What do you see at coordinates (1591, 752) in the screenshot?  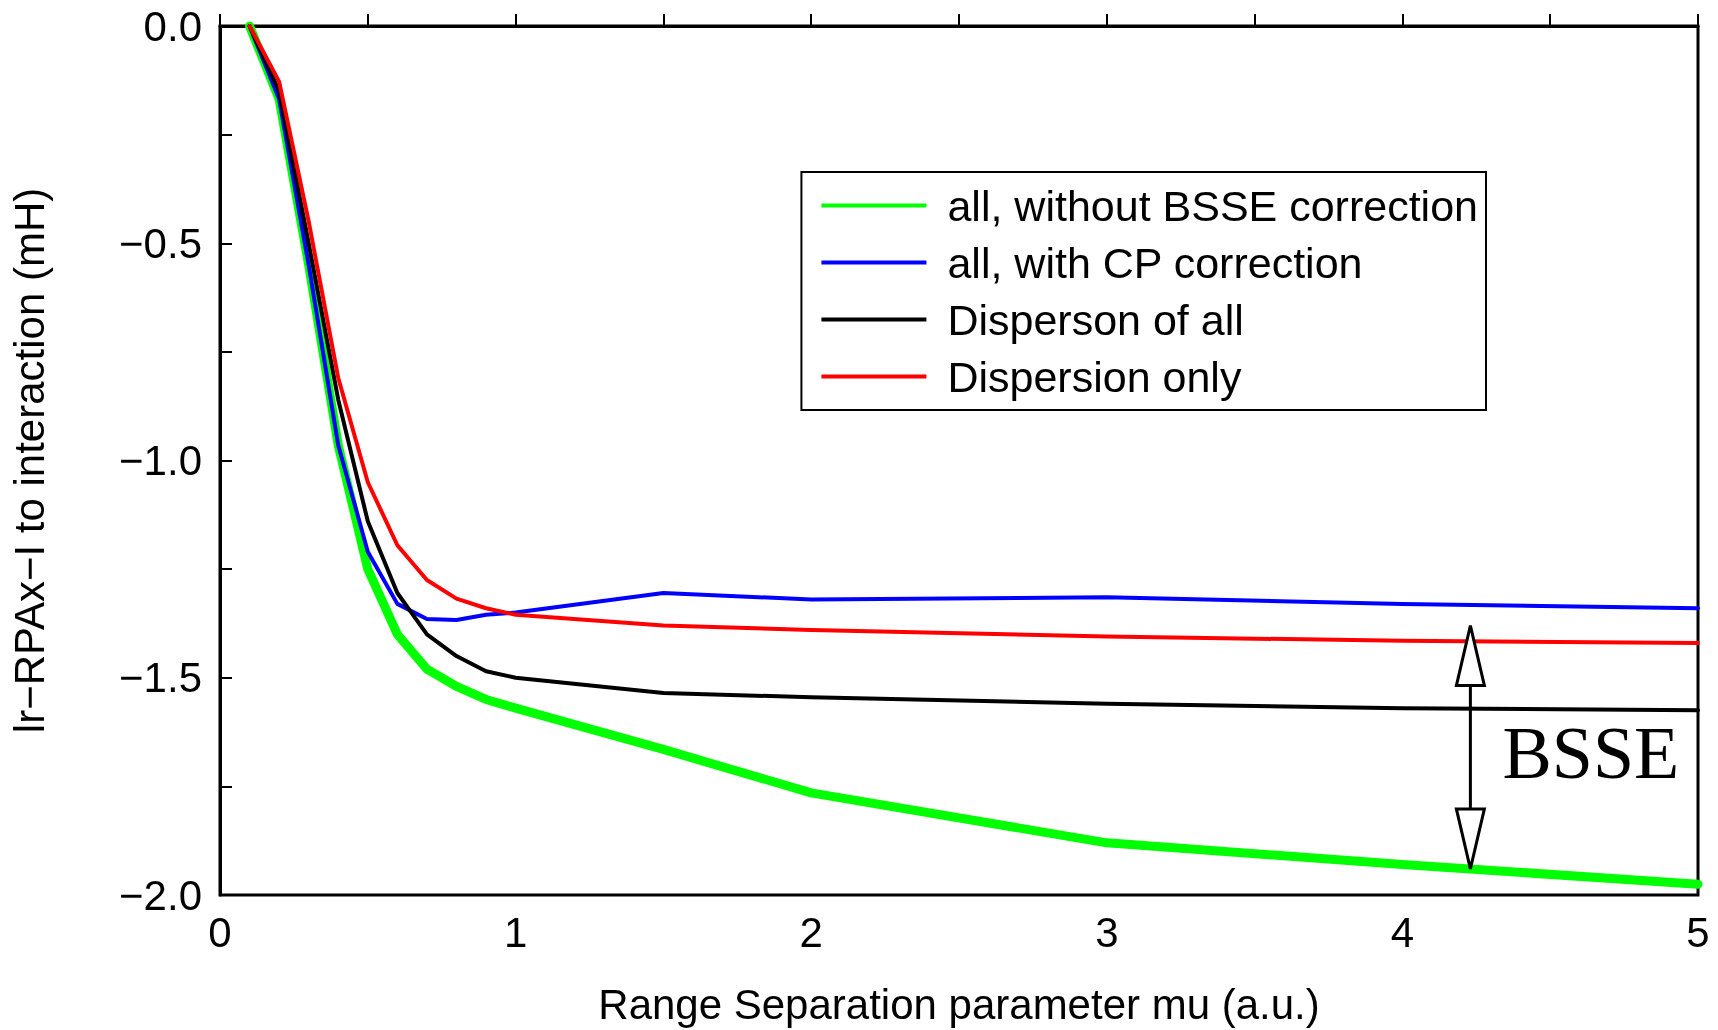 I see `annotation: BSSE` at bounding box center [1591, 752].